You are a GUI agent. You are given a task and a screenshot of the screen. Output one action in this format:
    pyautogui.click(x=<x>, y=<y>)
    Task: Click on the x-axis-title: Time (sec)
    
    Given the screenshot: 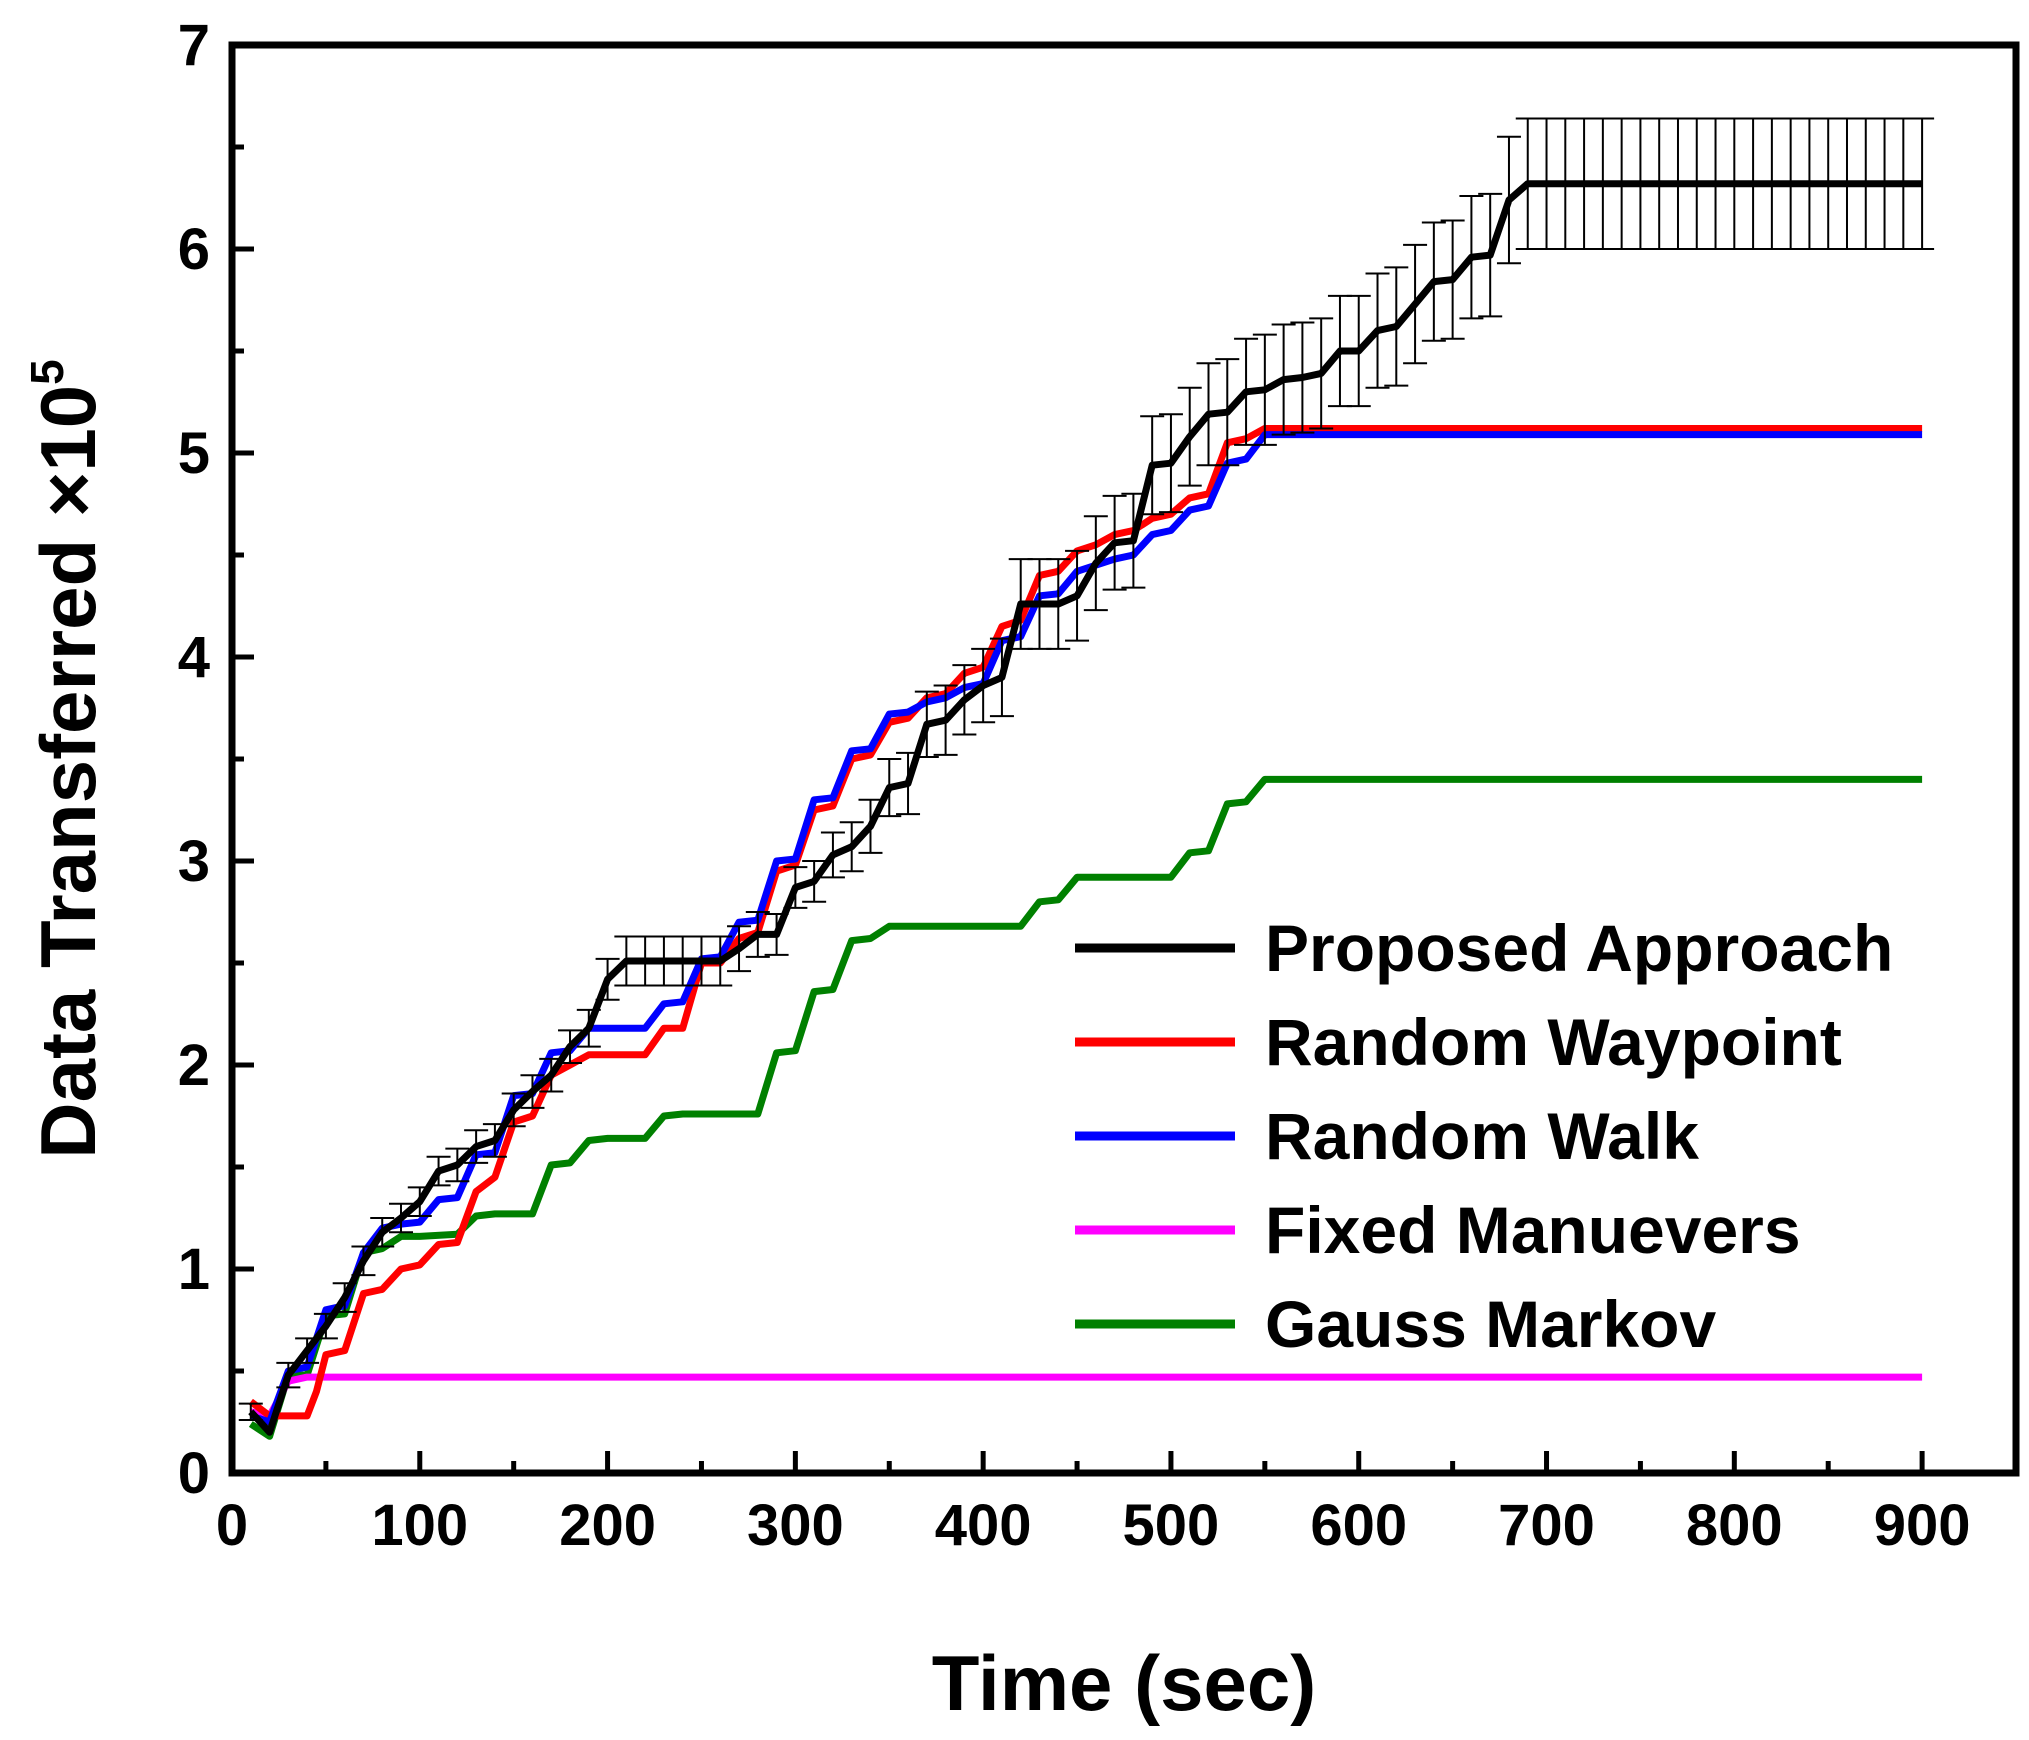 What is the action you would take?
    pyautogui.click(x=1124, y=1683)
    